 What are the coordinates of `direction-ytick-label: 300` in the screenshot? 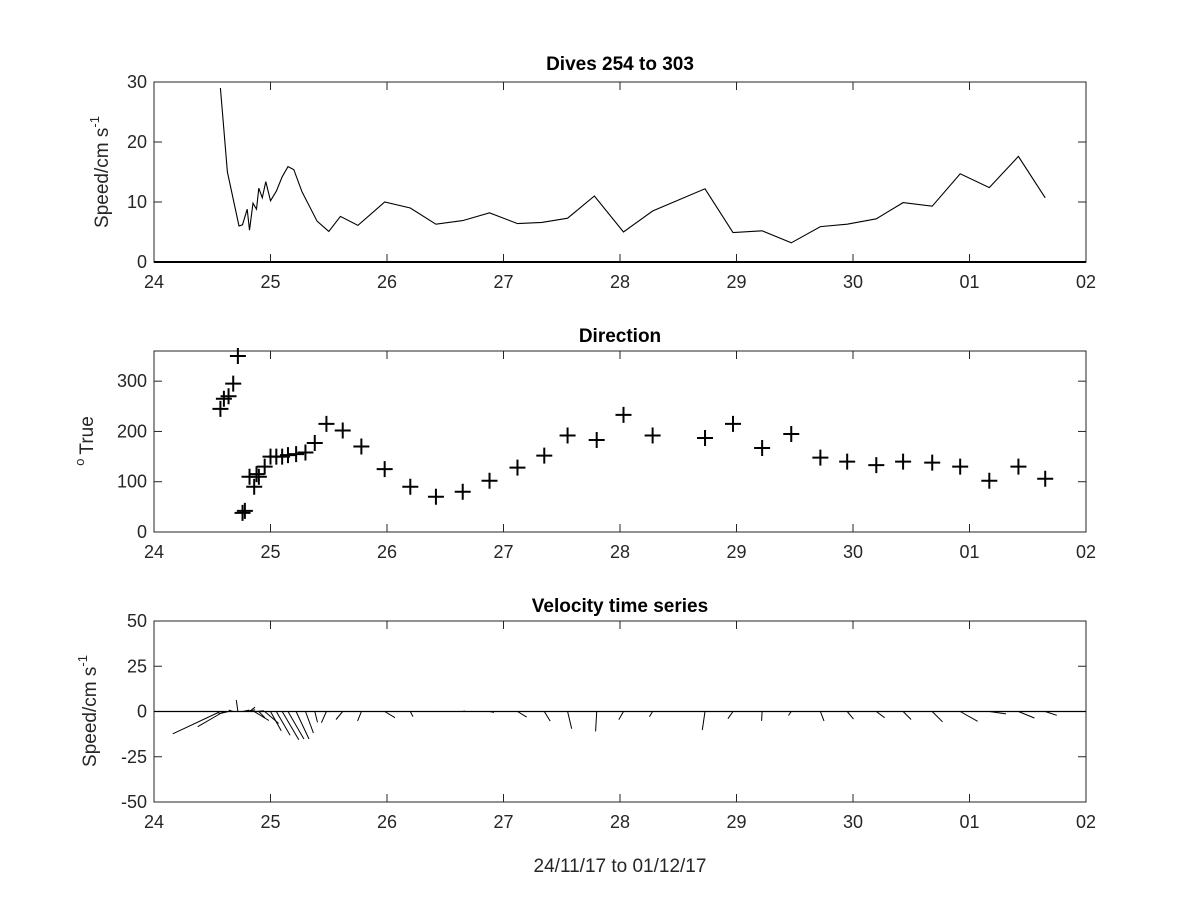 It's located at (132, 381).